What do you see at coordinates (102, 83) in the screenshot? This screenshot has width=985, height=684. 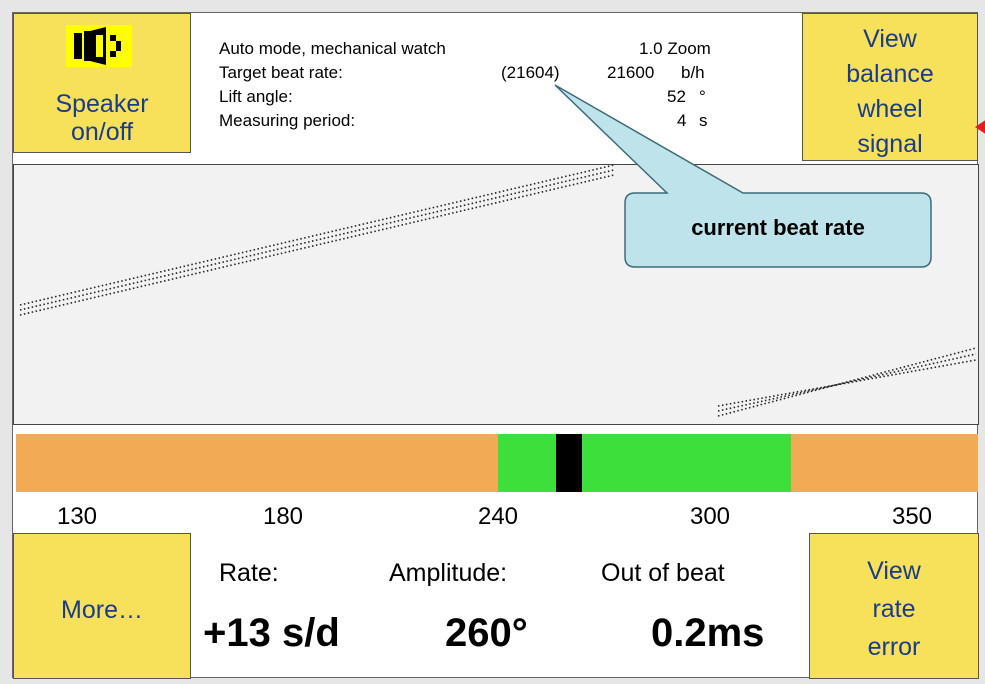 I see `speaker-toggle-button: Speaker on/off` at bounding box center [102, 83].